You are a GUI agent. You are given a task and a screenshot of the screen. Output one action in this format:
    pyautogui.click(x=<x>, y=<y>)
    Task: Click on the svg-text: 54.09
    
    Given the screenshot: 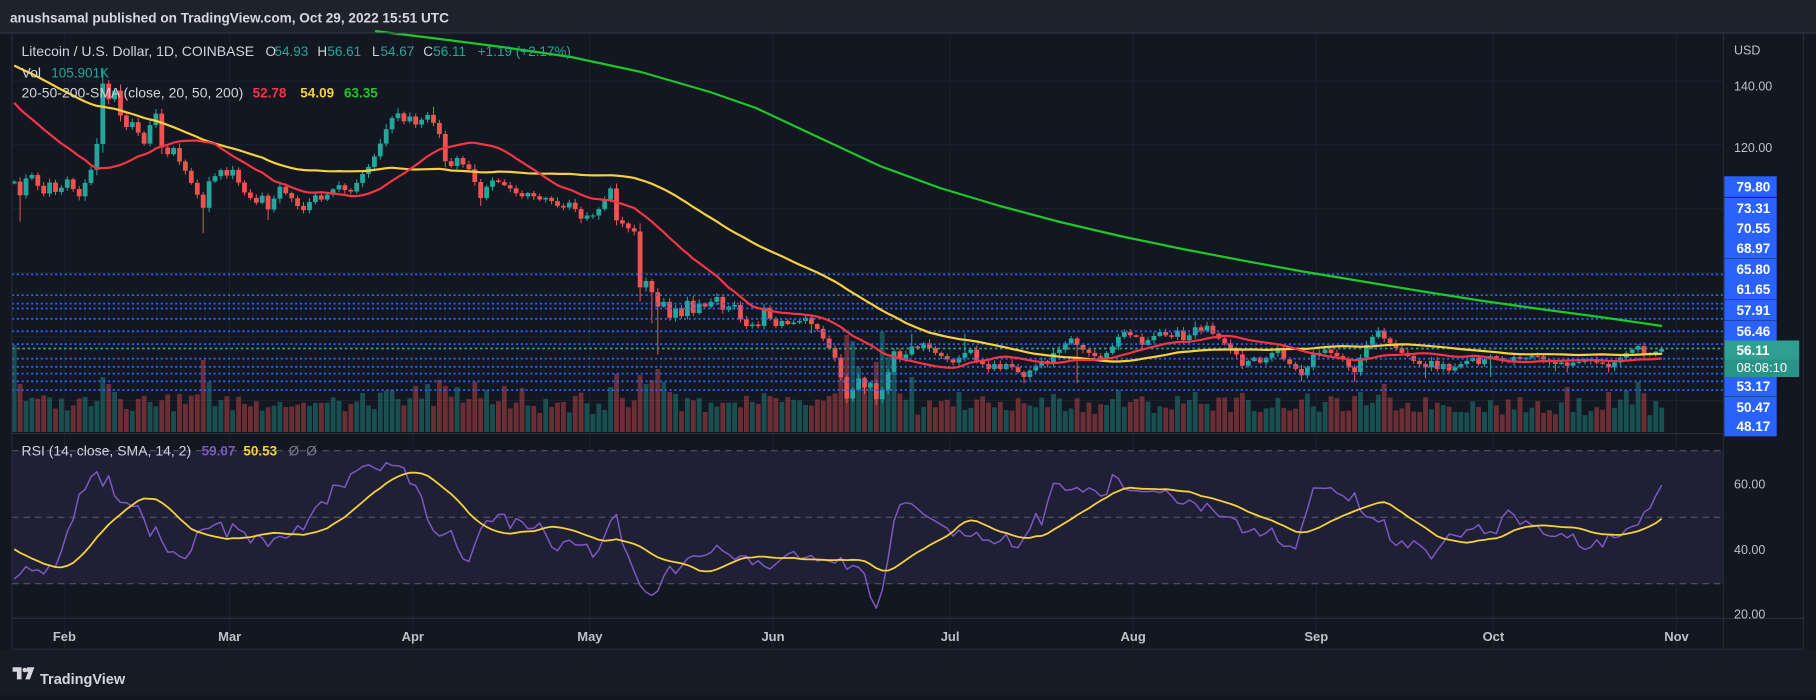 What is the action you would take?
    pyautogui.click(x=317, y=93)
    